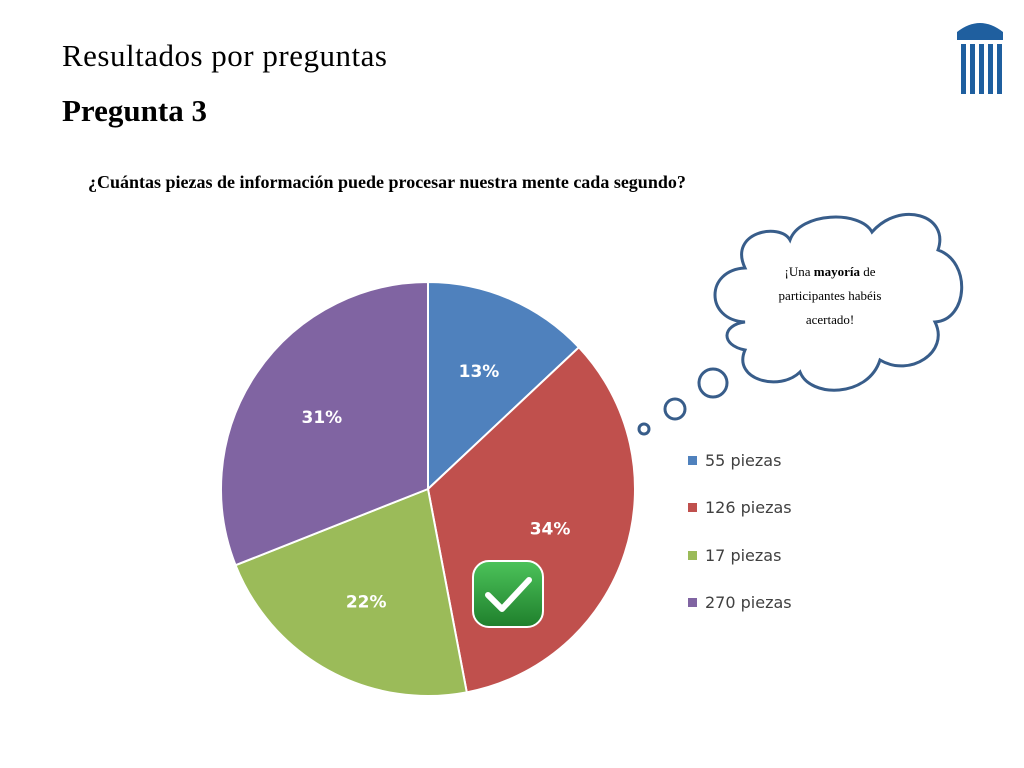  What do you see at coordinates (748, 602) in the screenshot?
I see `legend-label: 270 piezas` at bounding box center [748, 602].